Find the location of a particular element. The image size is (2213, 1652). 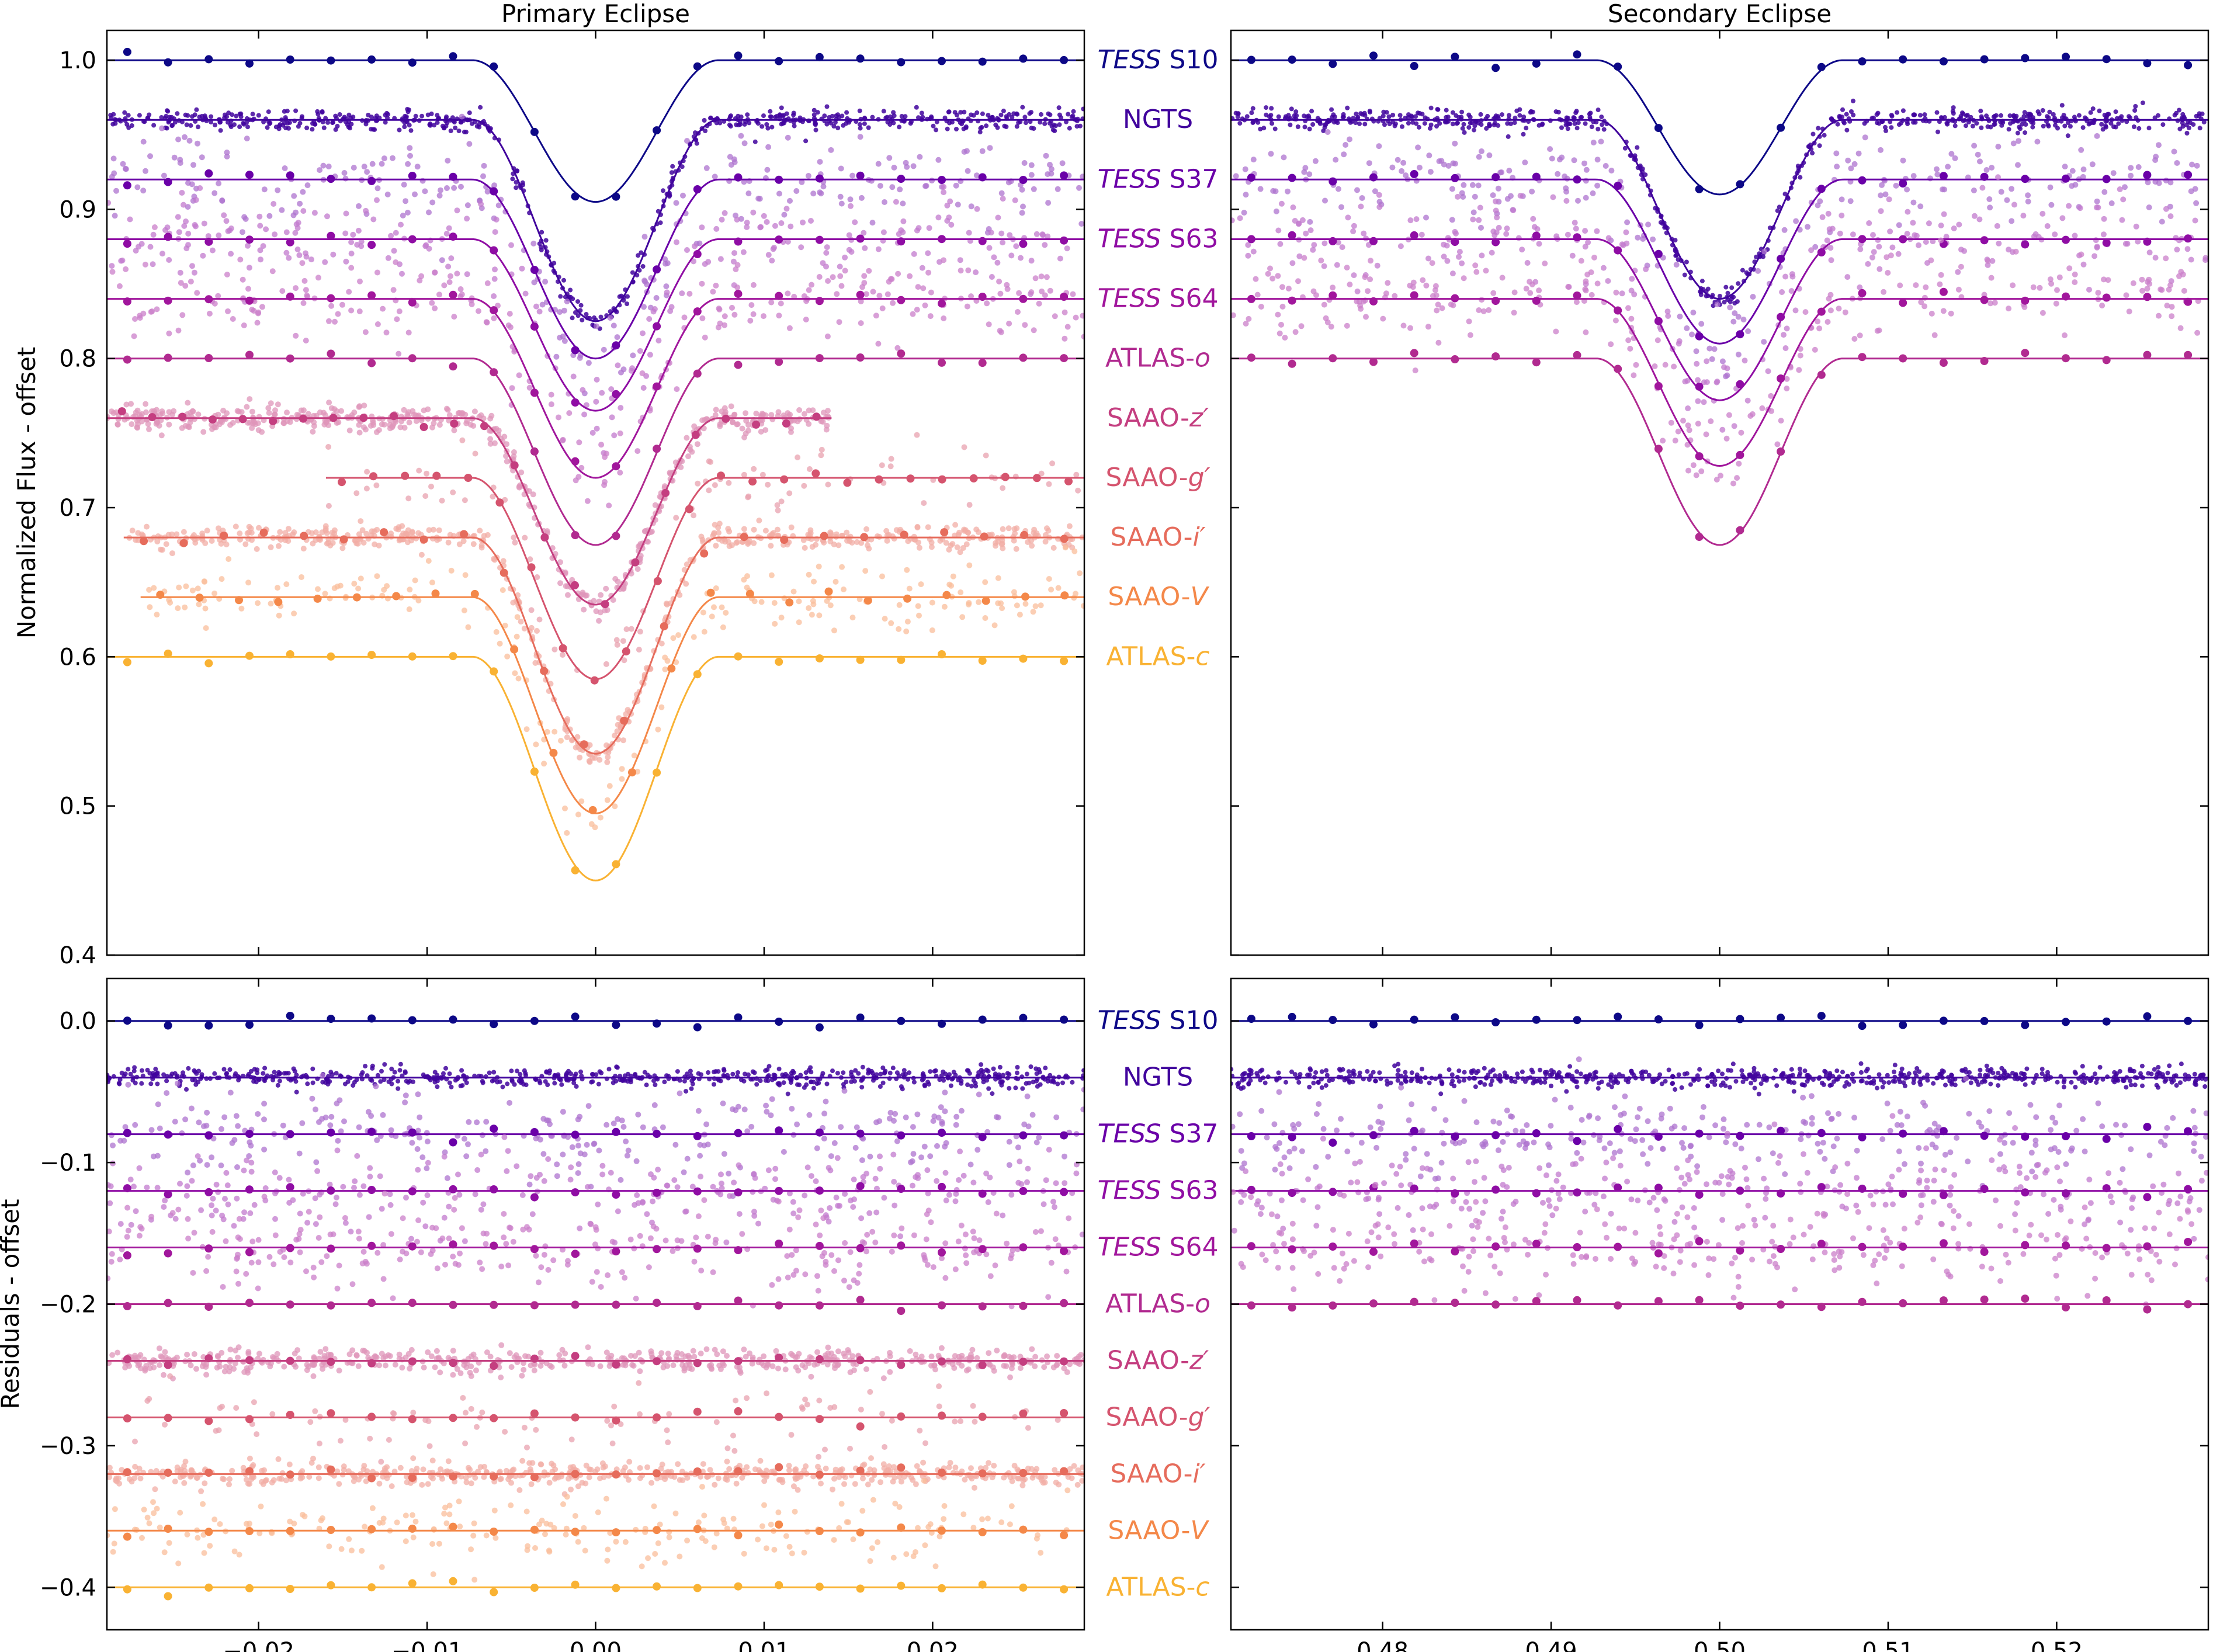

series-TESS S10 is located at coordinates (595, 1022).